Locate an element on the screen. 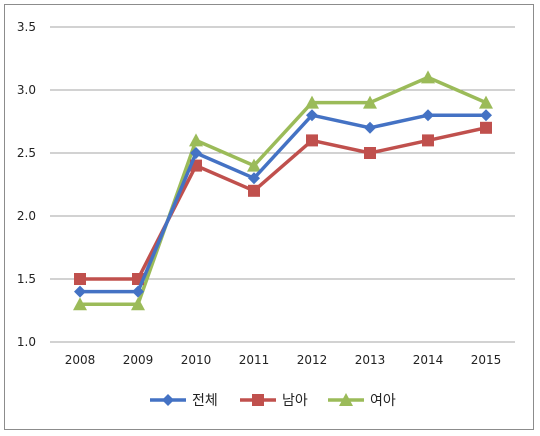 The width and height of the screenshot is (540, 436). legend-label: 여아 is located at coordinates (383, 401).